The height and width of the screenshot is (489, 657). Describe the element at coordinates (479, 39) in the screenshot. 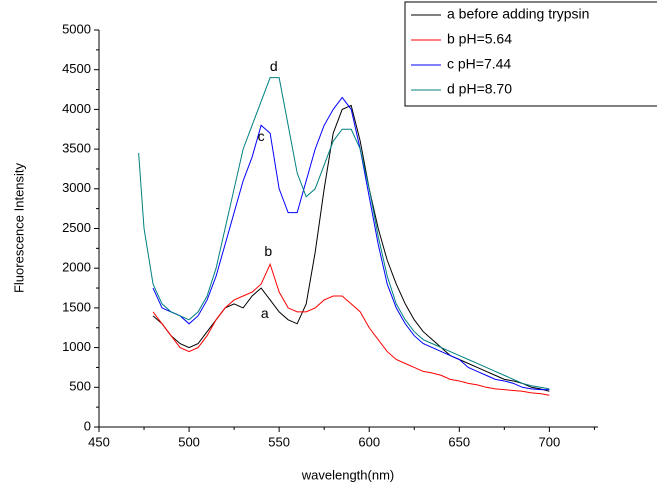

I see `legend-label: b pH=5.64` at that location.